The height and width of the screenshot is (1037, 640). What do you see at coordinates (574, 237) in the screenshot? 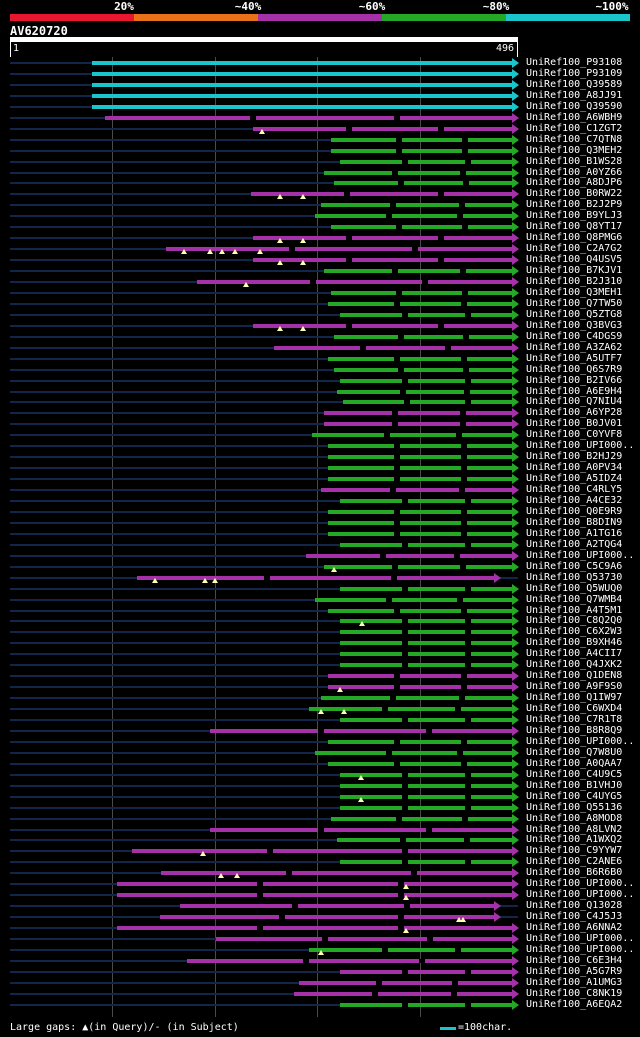
I see `hit-label: UniRef100_Q8PMG6` at bounding box center [574, 237].